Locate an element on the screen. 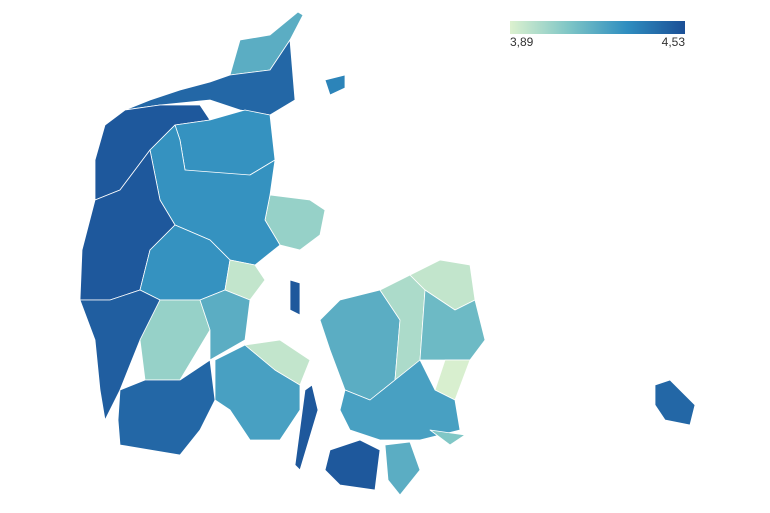 Image resolution: width=770 pixels, height=513 pixels. legend-gradient is located at coordinates (597, 27).